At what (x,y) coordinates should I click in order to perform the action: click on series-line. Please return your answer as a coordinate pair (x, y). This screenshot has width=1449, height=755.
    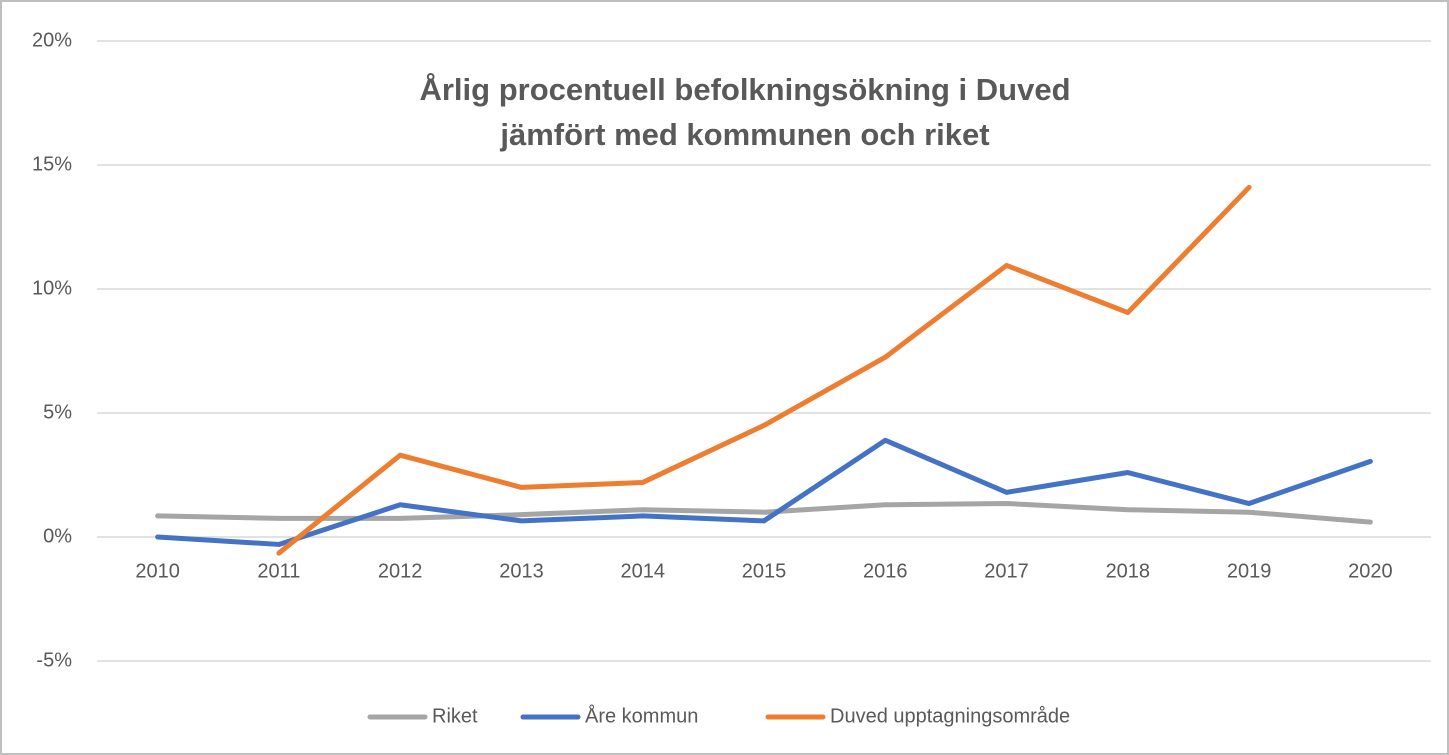
    Looking at the image, I should click on (764, 492).